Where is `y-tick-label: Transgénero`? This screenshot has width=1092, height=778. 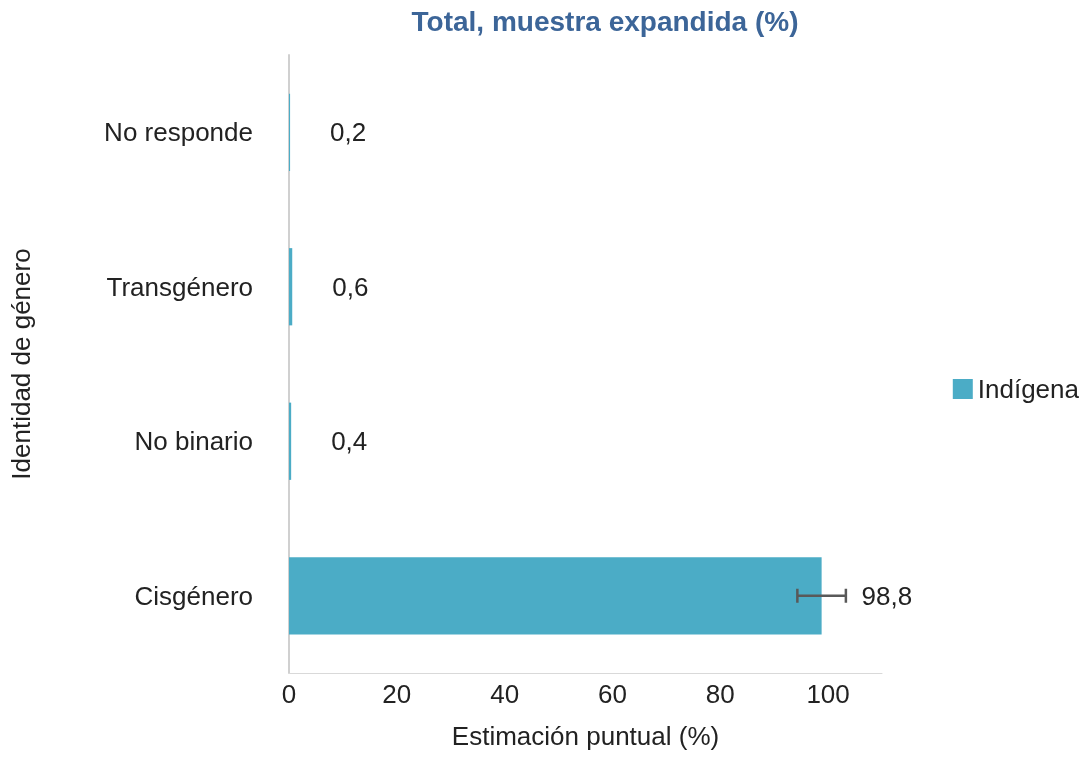
y-tick-label: Transgénero is located at coordinates (179, 286).